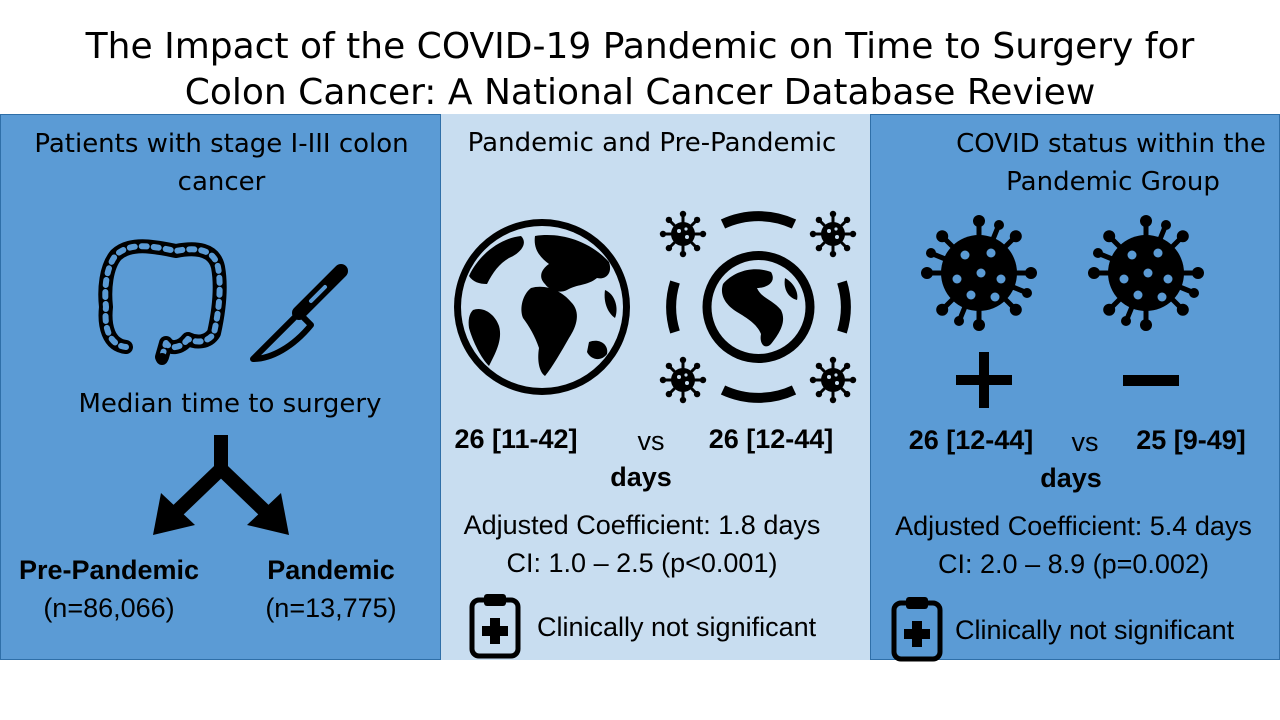  I want to click on left-heading-line-2: cancer, so click(221, 182).